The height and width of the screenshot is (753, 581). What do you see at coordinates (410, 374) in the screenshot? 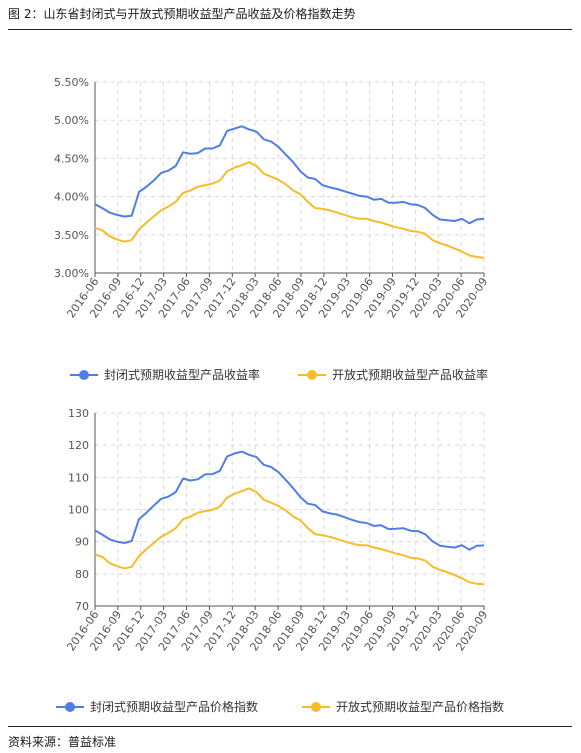
I see `legend-label: 开放式预期收益型产品收益率` at bounding box center [410, 374].